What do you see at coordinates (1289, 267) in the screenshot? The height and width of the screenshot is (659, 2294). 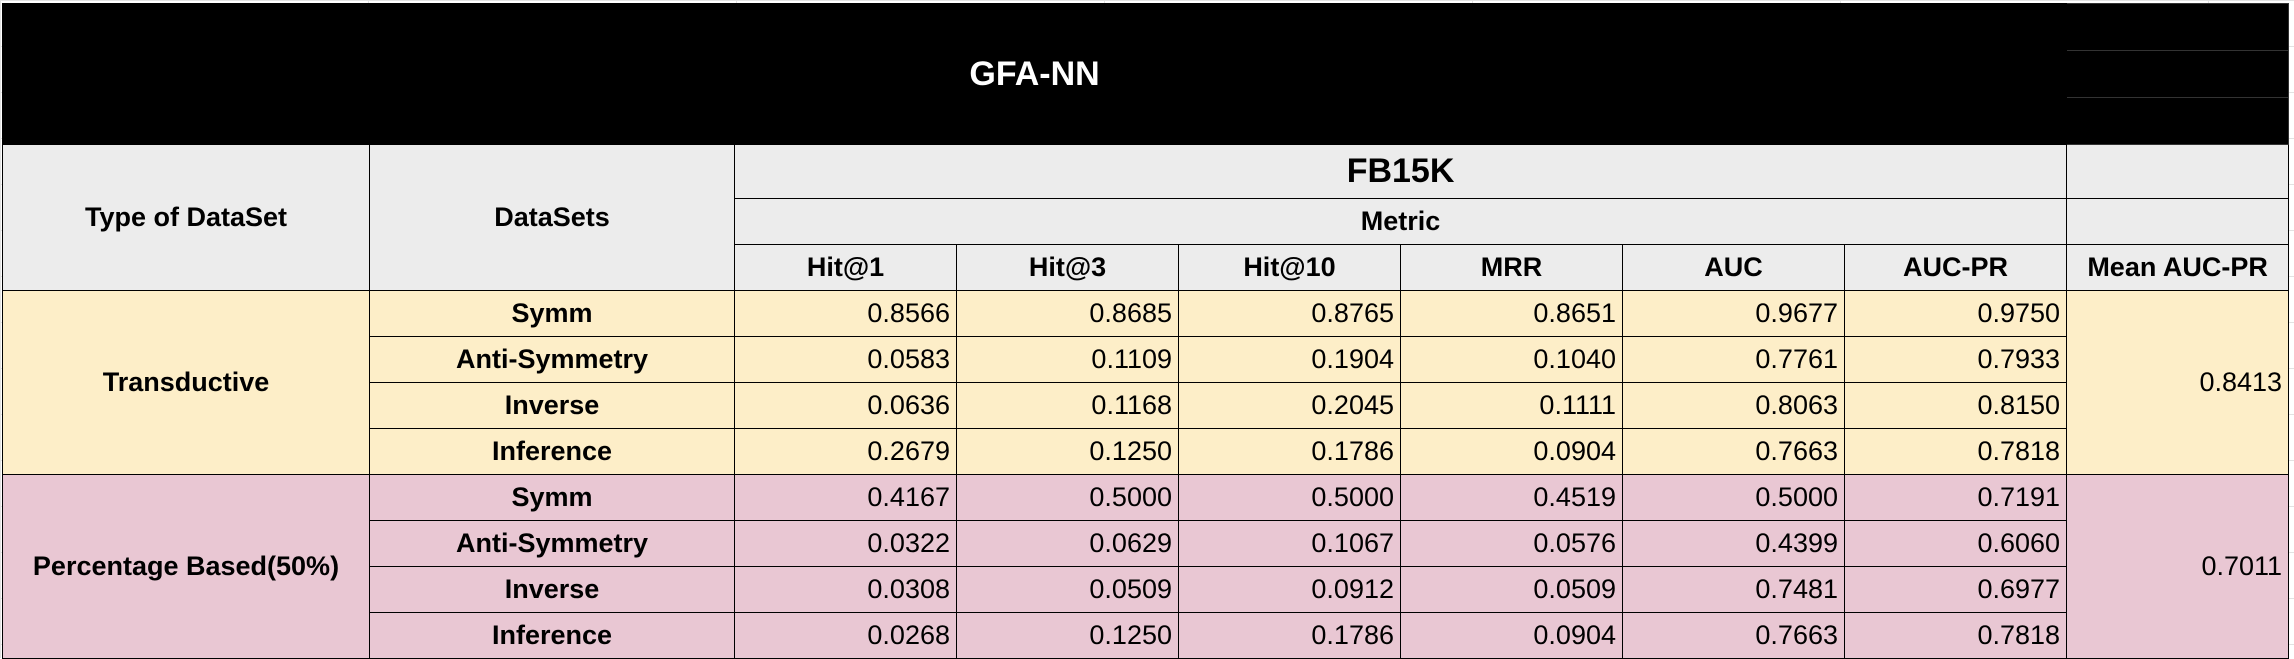 I see `column-header-hit10: Hit@10` at bounding box center [1289, 267].